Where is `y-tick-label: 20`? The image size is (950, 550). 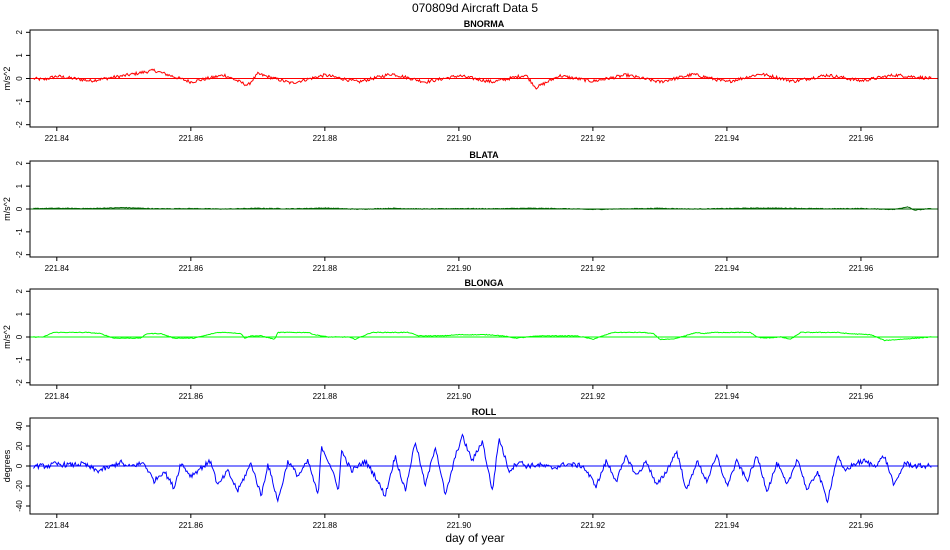 y-tick-label: 20 is located at coordinates (19, 445).